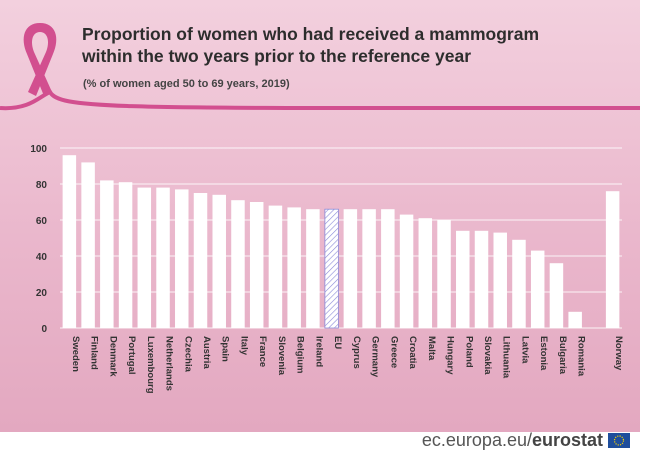 This screenshot has width=650, height=459. What do you see at coordinates (619, 440) in the screenshot?
I see `eu-flag-icon` at bounding box center [619, 440].